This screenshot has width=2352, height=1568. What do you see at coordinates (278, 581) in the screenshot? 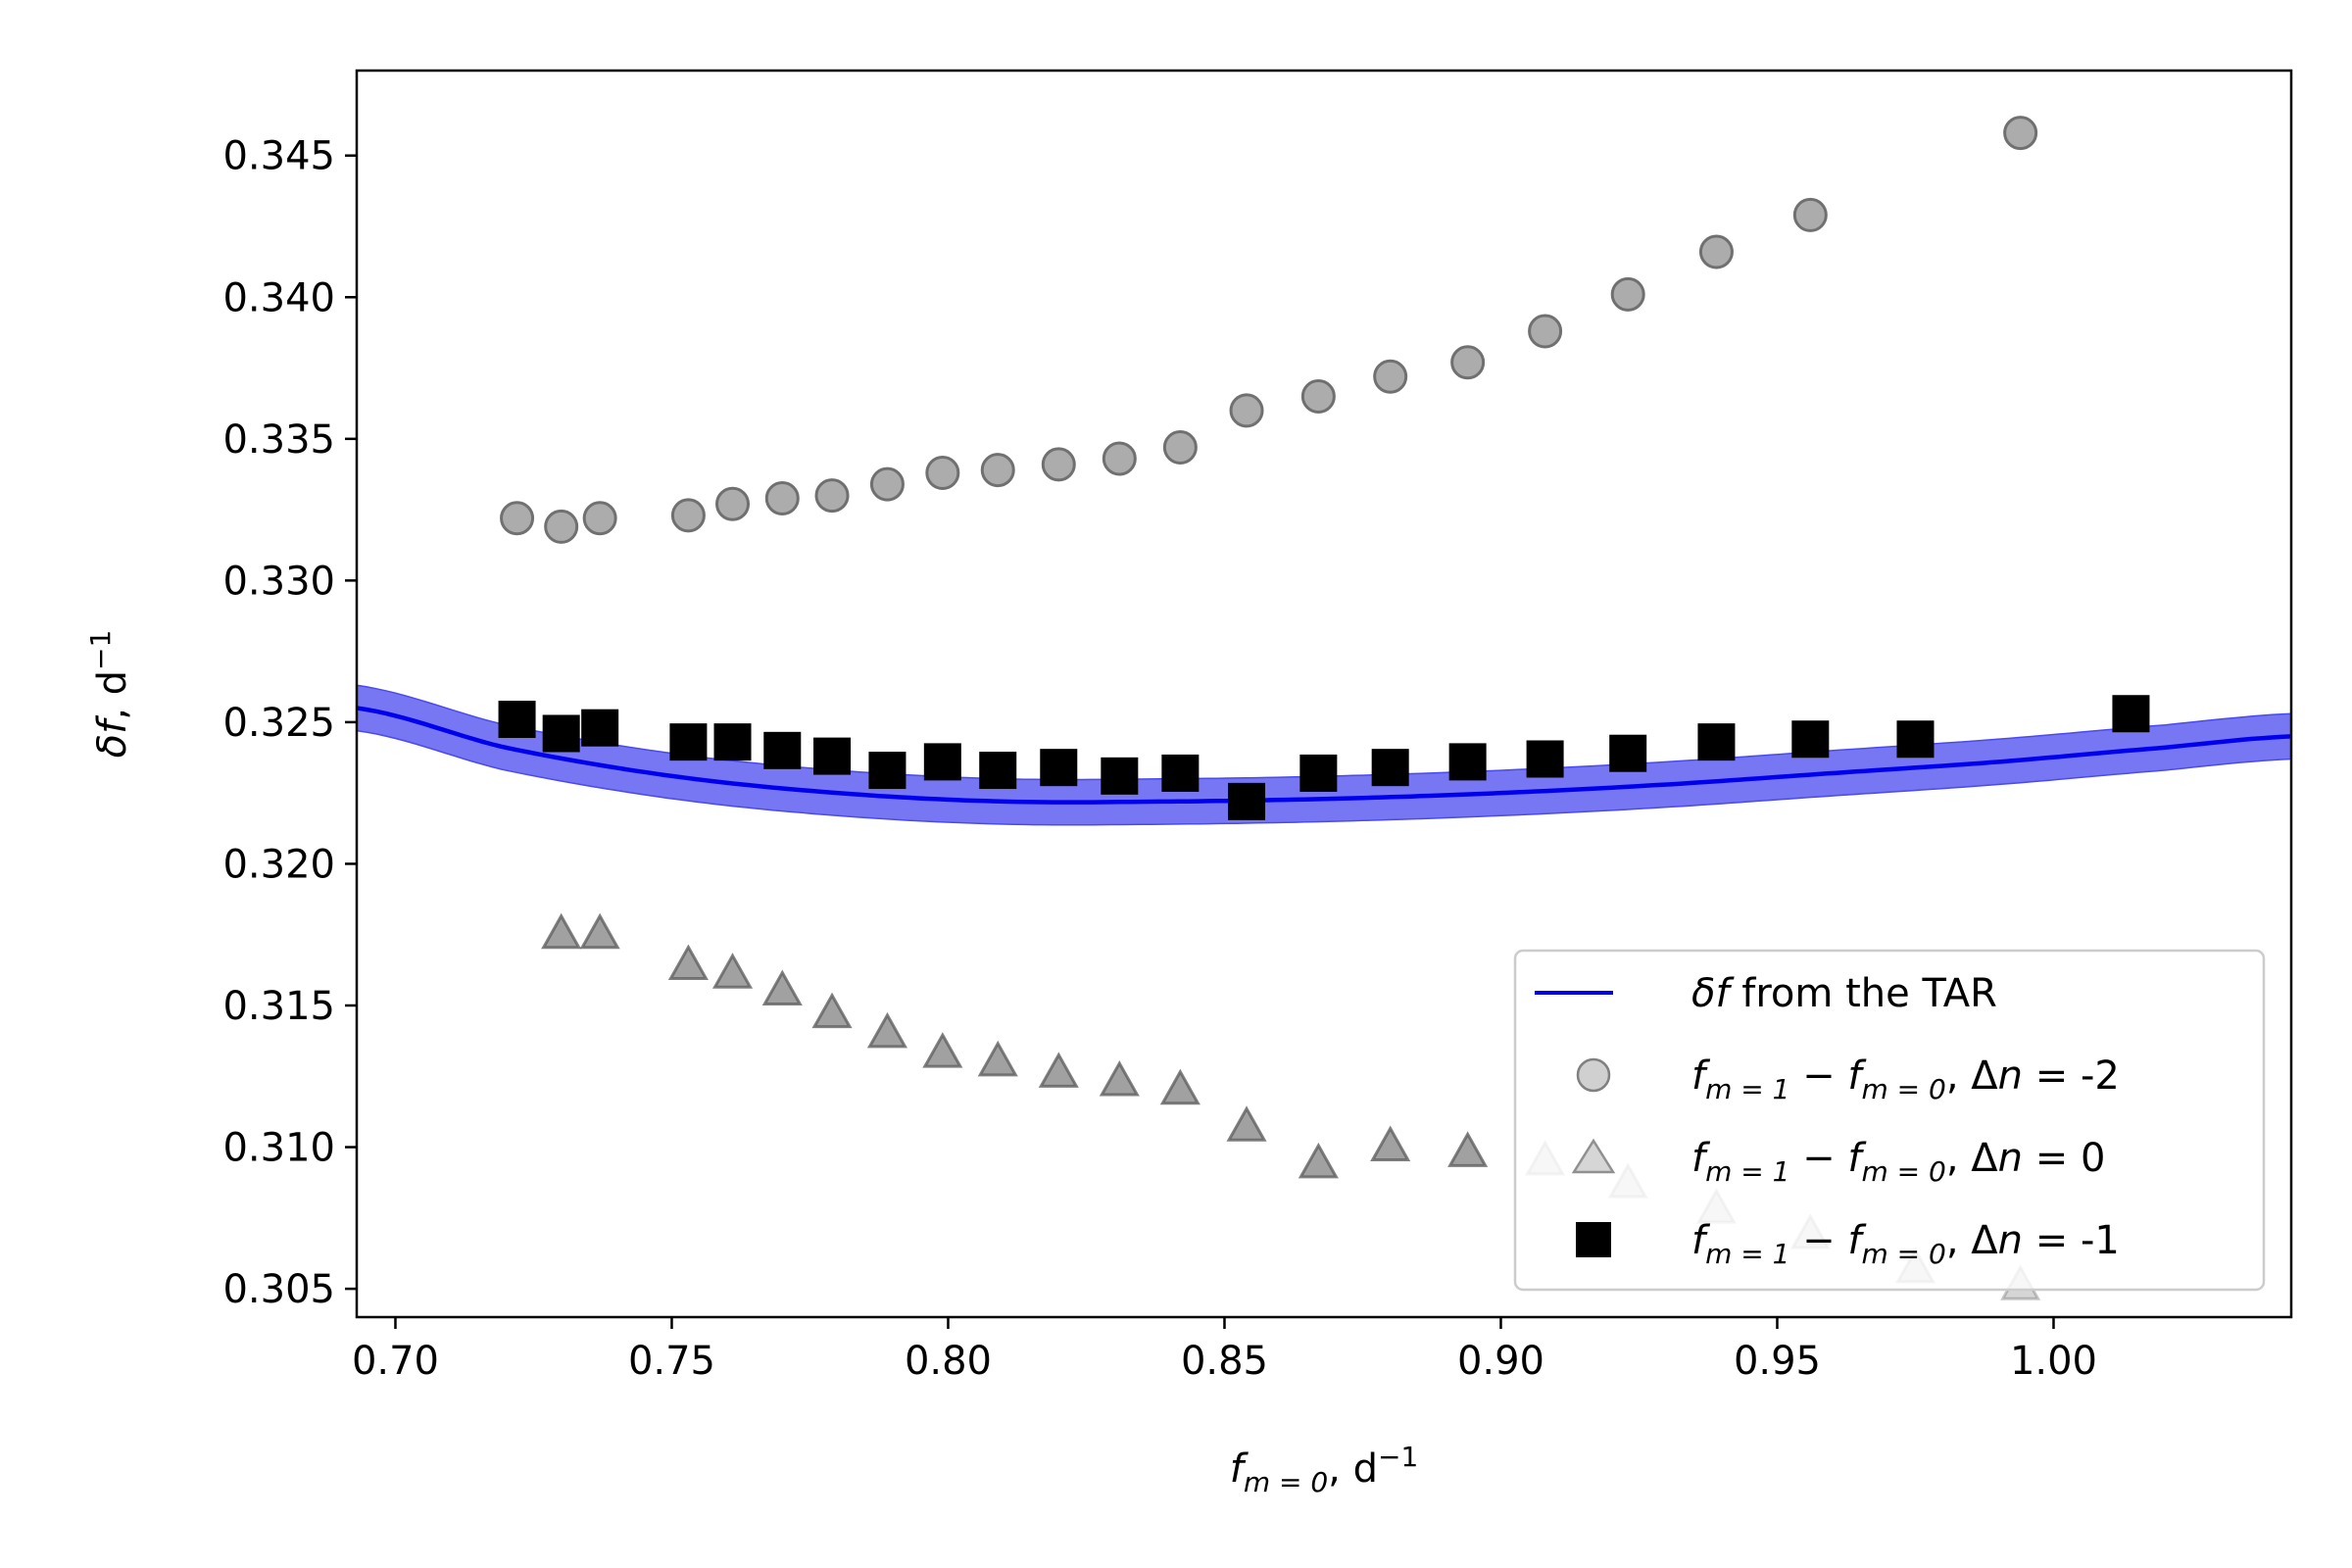
I see `y-tick-label: 0.330` at bounding box center [278, 581].